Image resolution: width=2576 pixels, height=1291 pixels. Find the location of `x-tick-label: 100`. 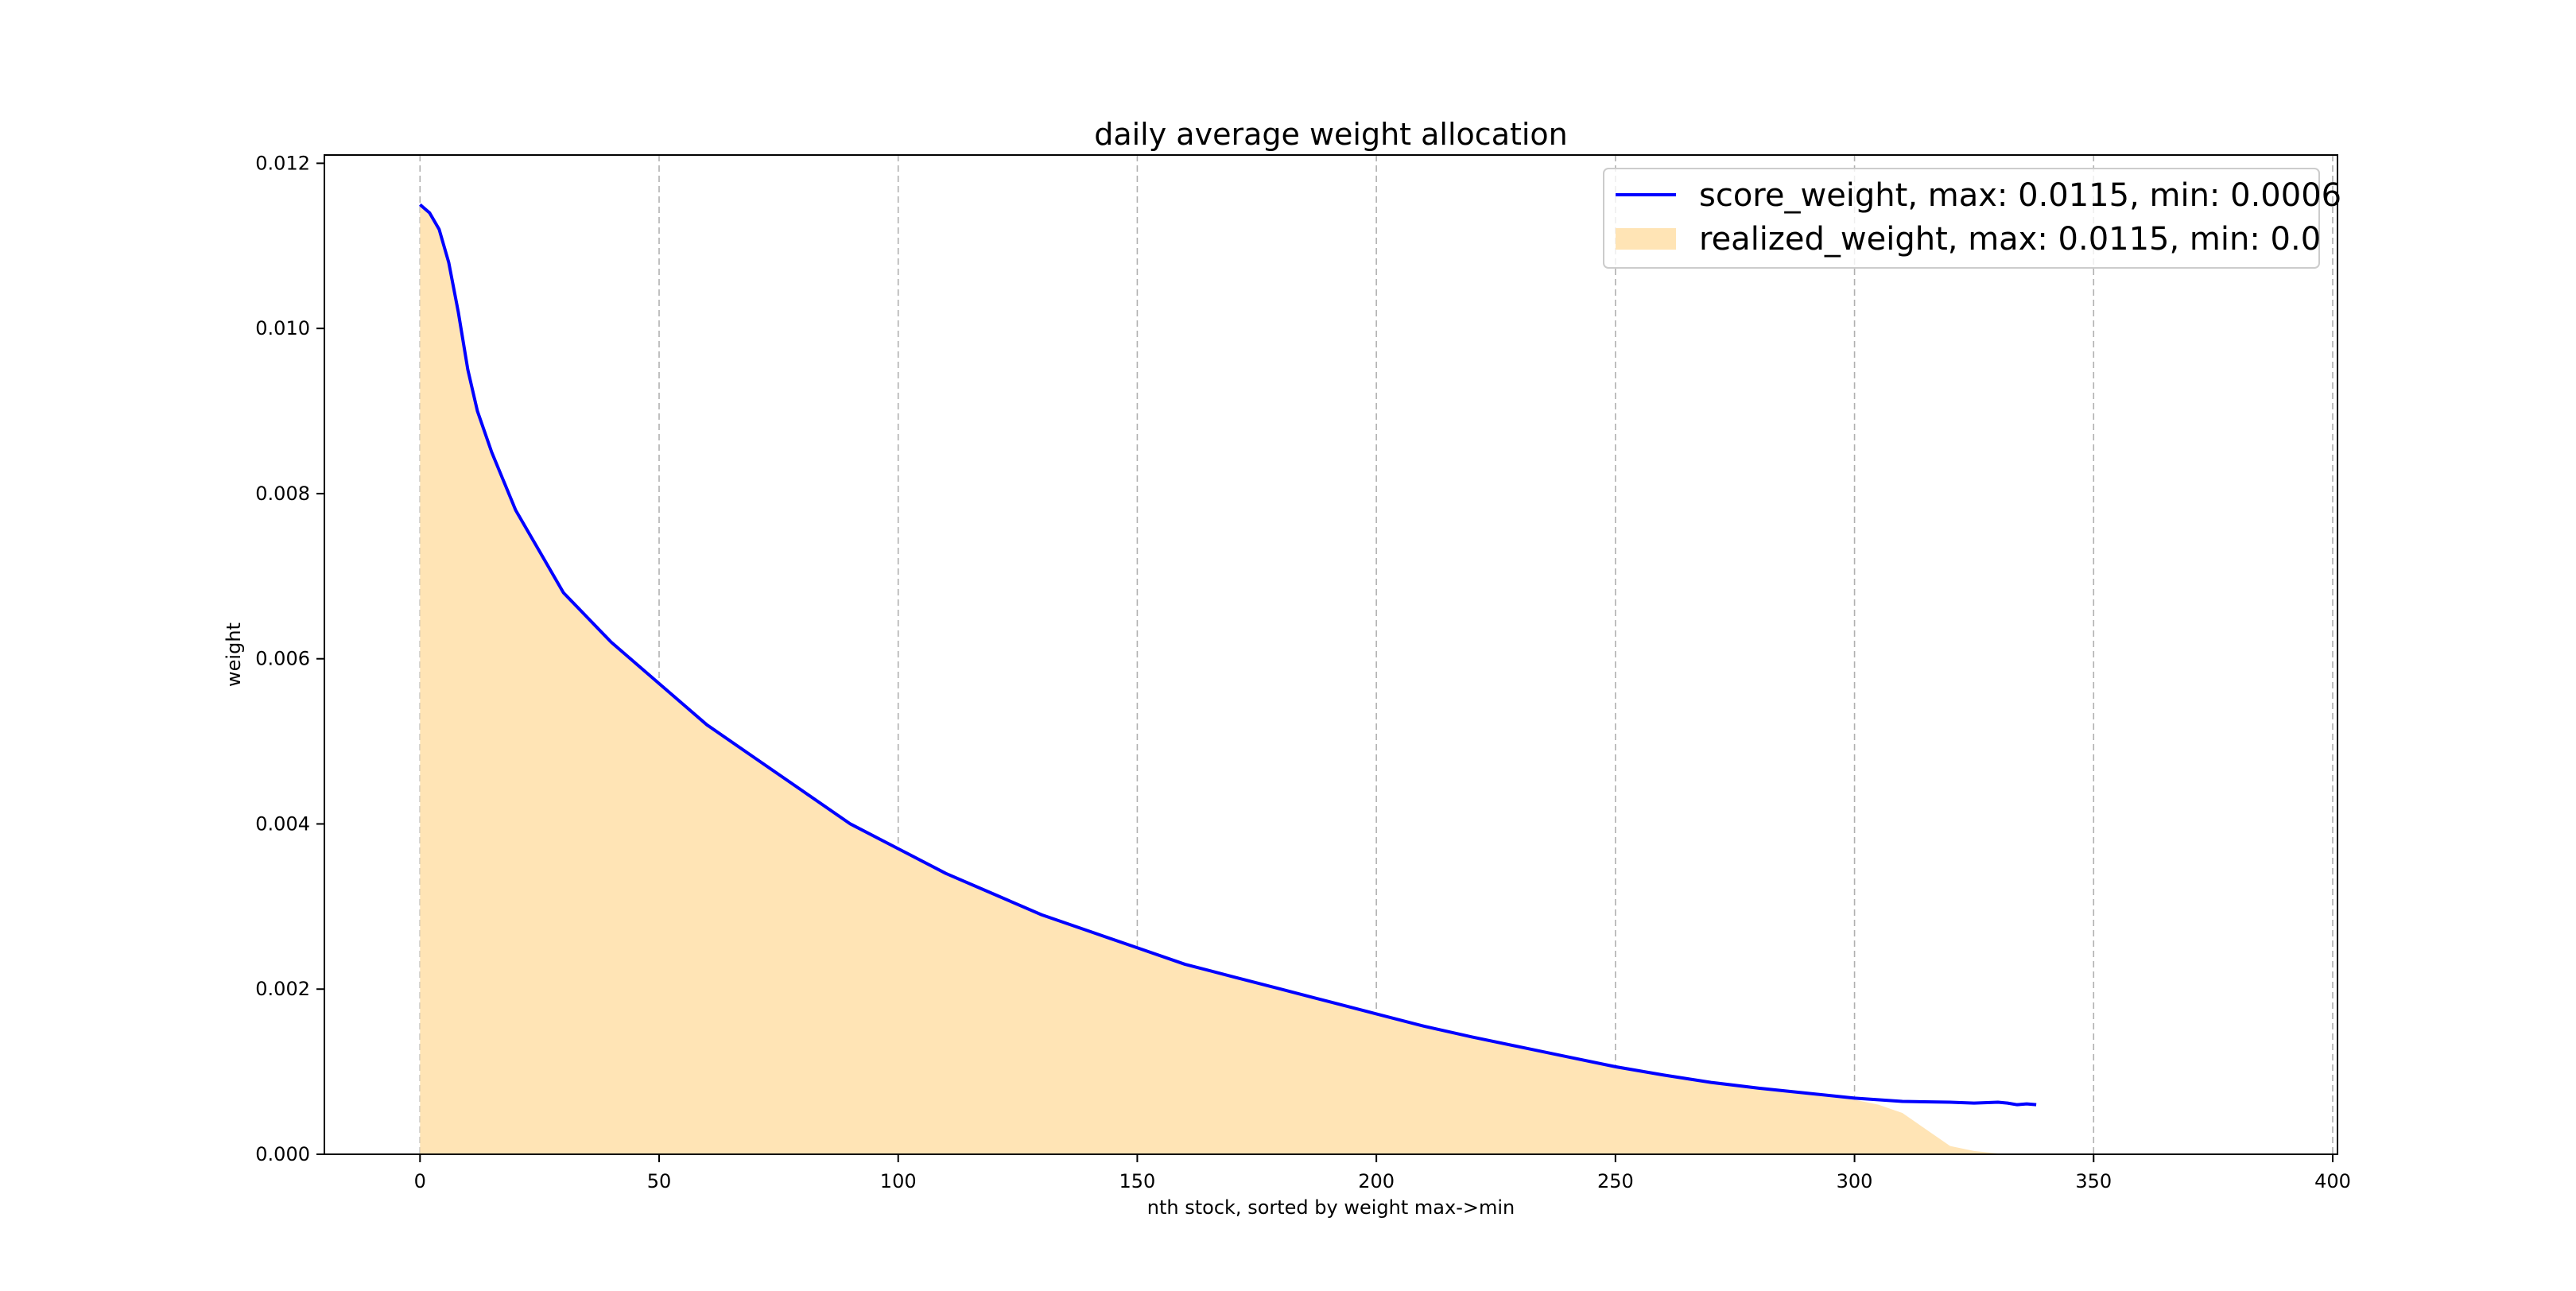

x-tick-label: 100 is located at coordinates (899, 1181).